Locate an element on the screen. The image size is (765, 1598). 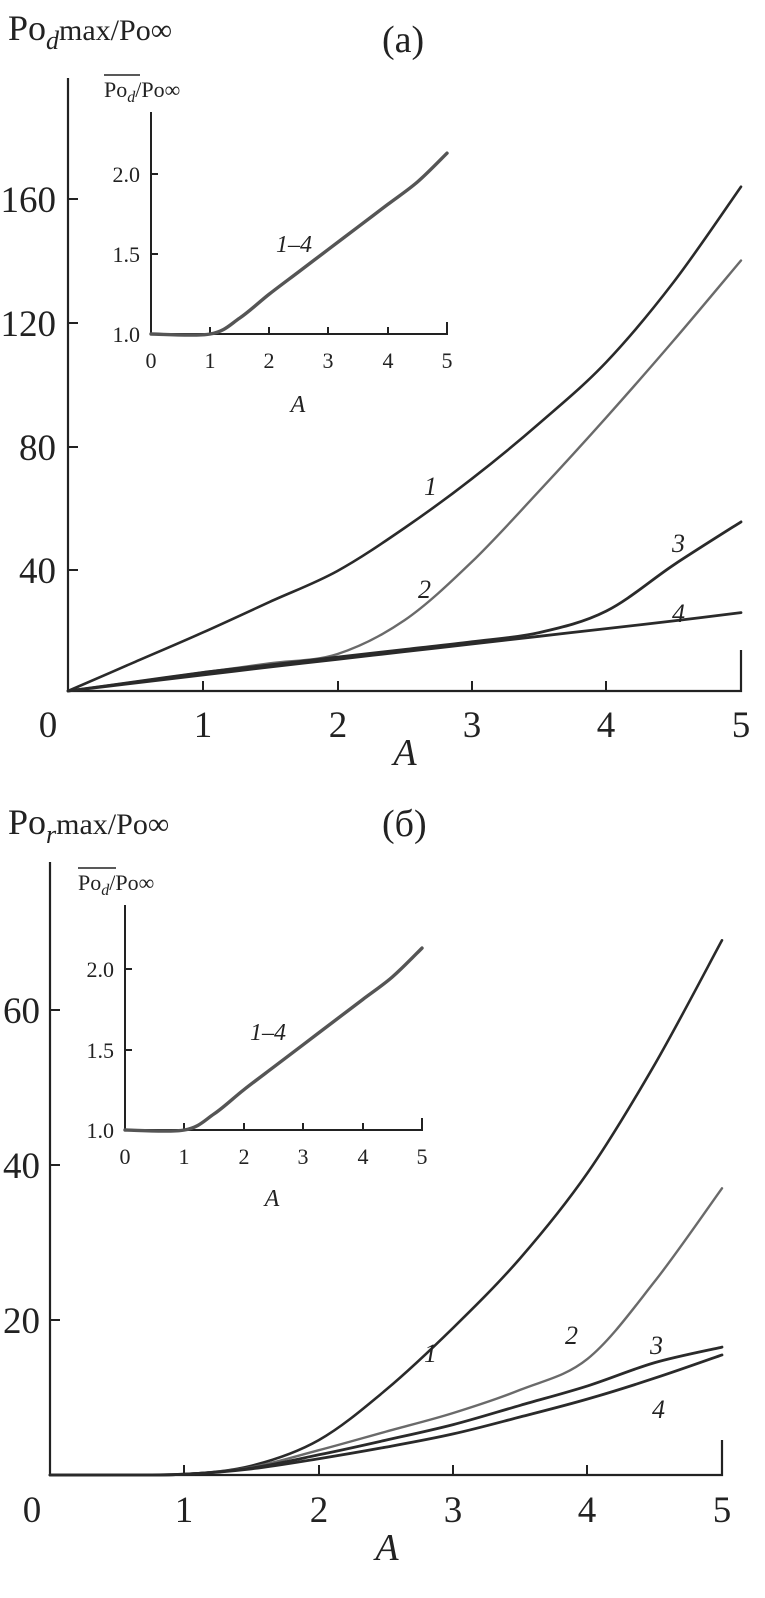
panel-a-inset-xticks is located at coordinates (299, 330).